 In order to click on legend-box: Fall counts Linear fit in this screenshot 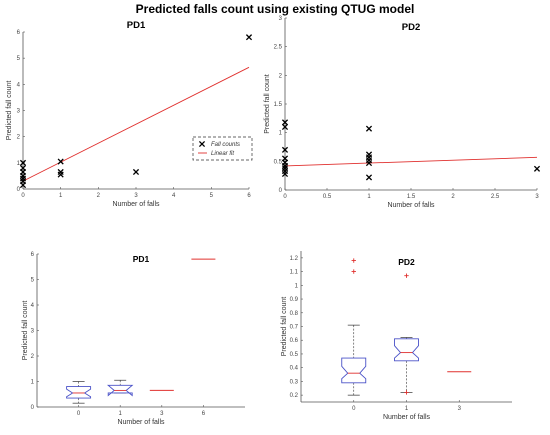, I will do `click(222, 148)`.